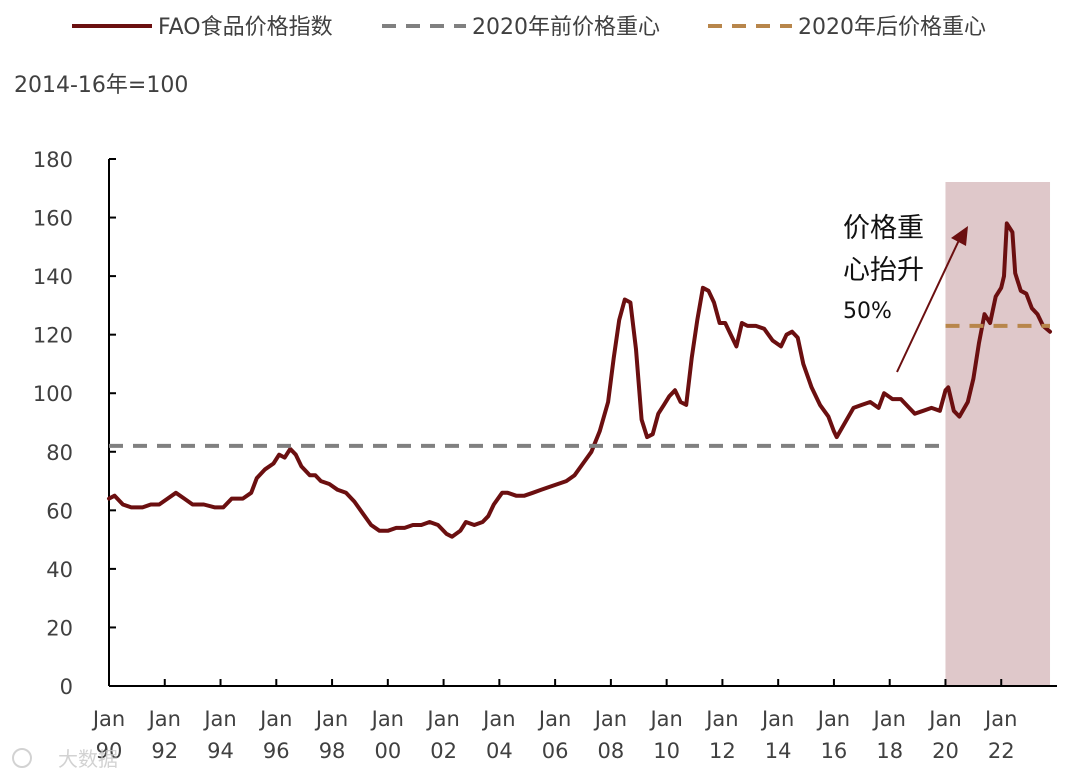  I want to click on x-tick-label-1992-line2: 92, so click(164, 751).